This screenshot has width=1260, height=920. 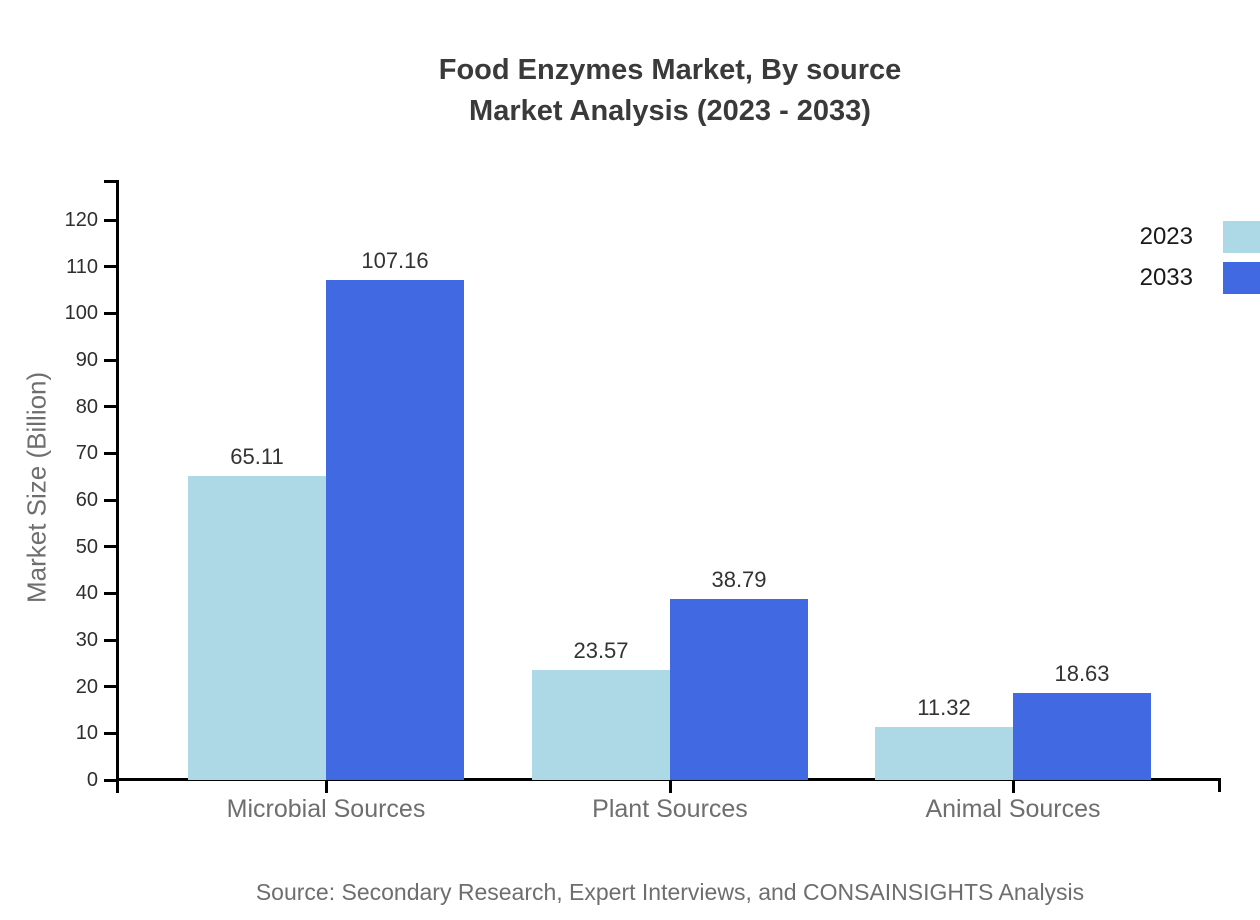 What do you see at coordinates (81, 313) in the screenshot?
I see `y-axis-tick-label: 100` at bounding box center [81, 313].